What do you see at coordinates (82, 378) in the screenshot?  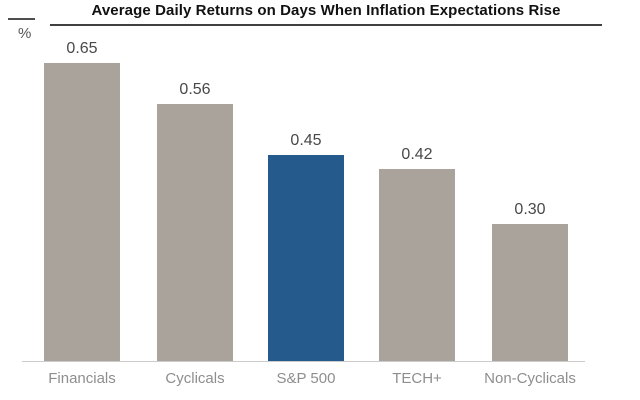 I see `category-label-financials: Financials` at bounding box center [82, 378].